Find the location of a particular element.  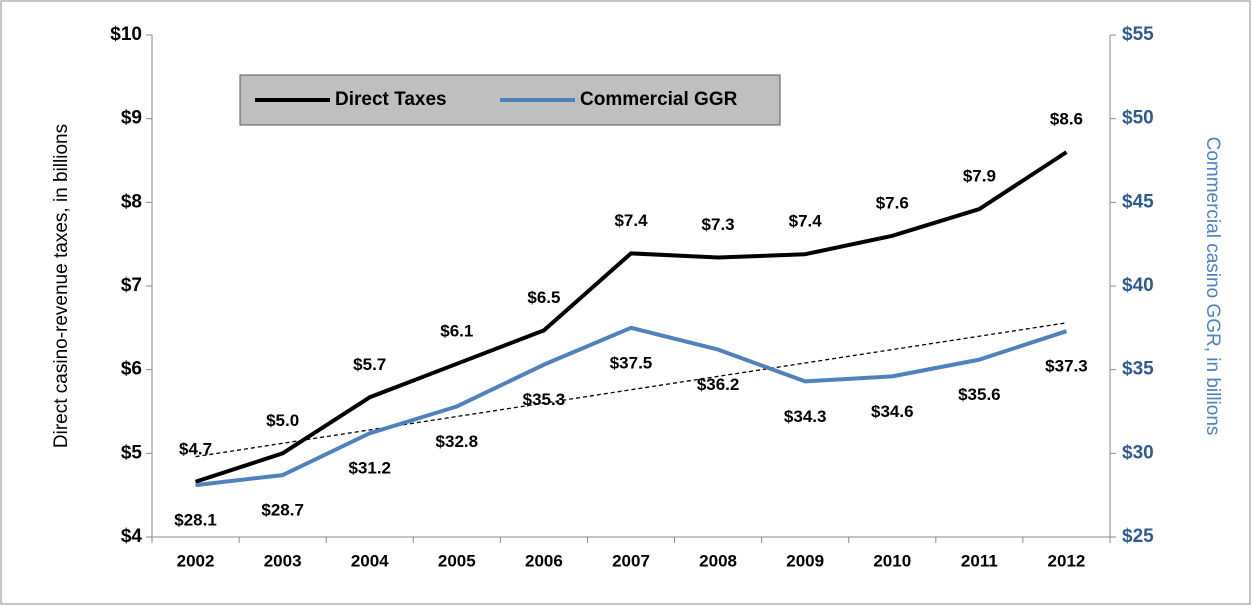

data-label: $37.3 is located at coordinates (1066, 366).